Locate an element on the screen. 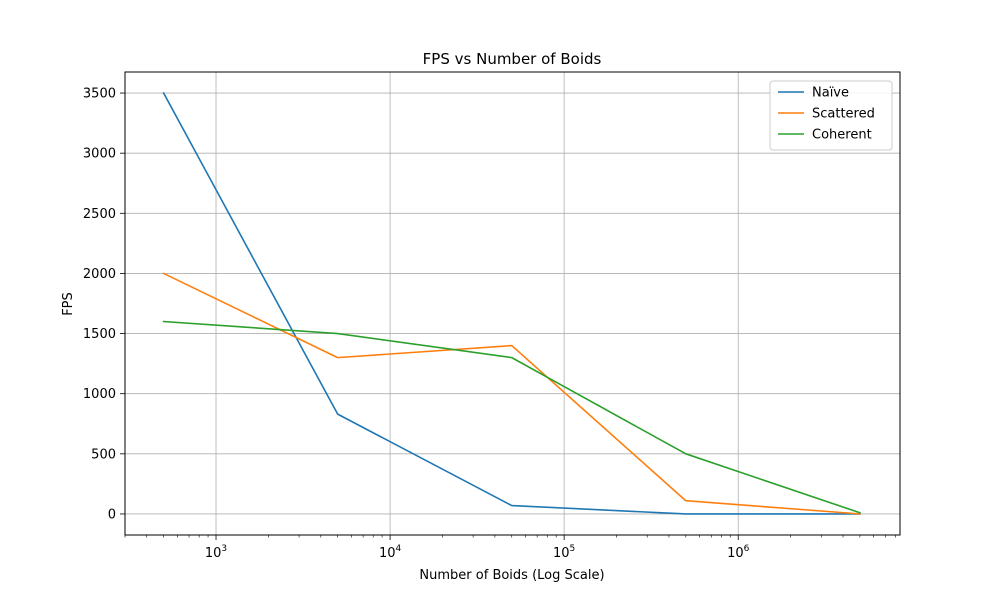  y-tick-label: 2000 is located at coordinates (99, 274).